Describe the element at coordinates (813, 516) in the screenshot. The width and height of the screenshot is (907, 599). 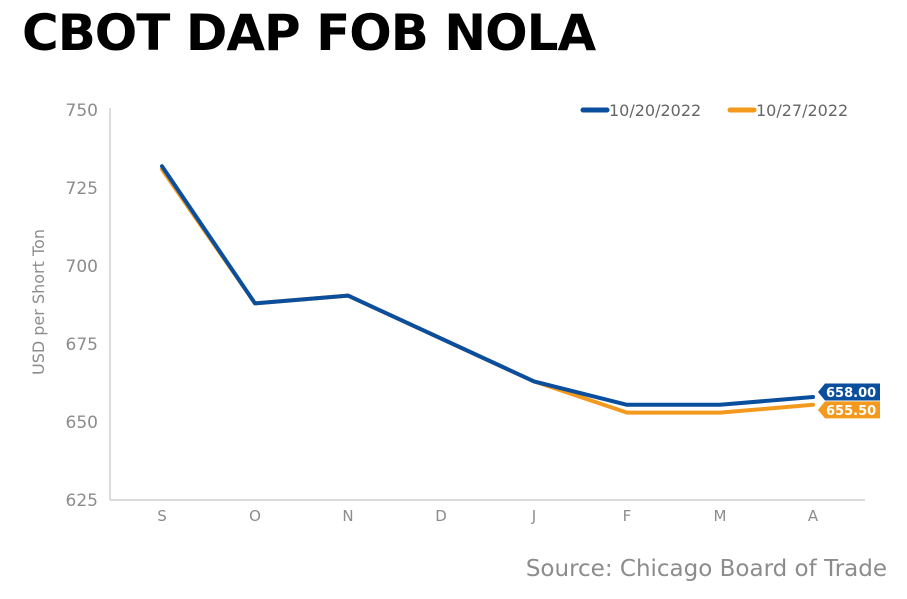
I see `x-tick-label: A` at that location.